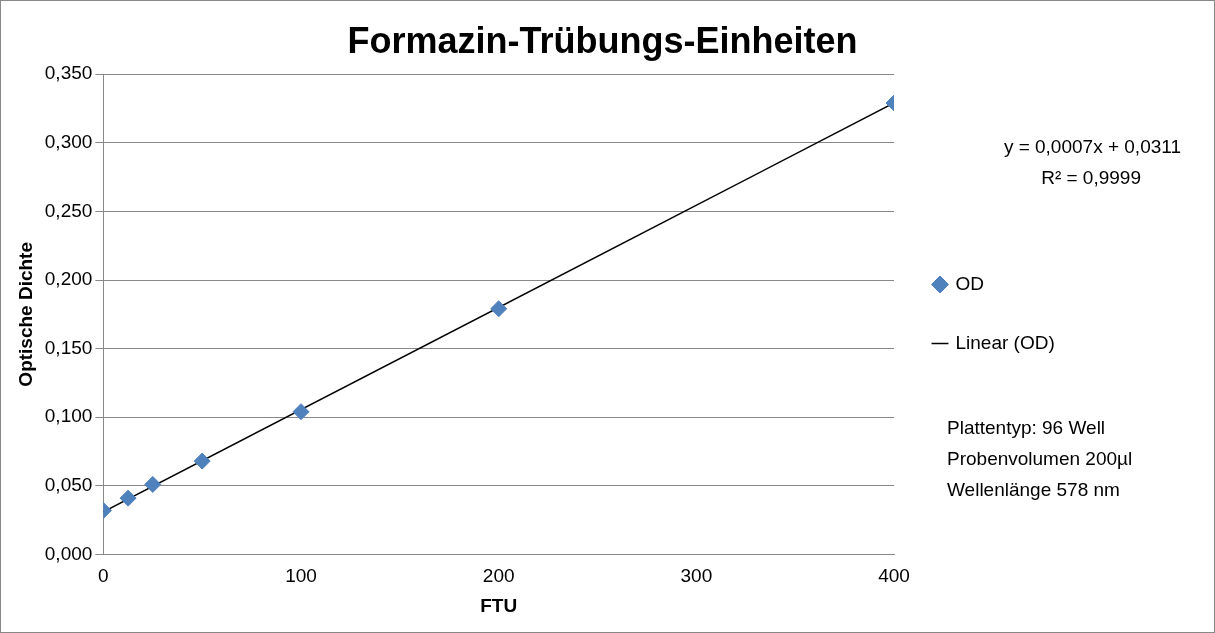 The image size is (1215, 633). Describe the element at coordinates (1040, 458) in the screenshot. I see `text: Probenvolumen 200µl` at that location.